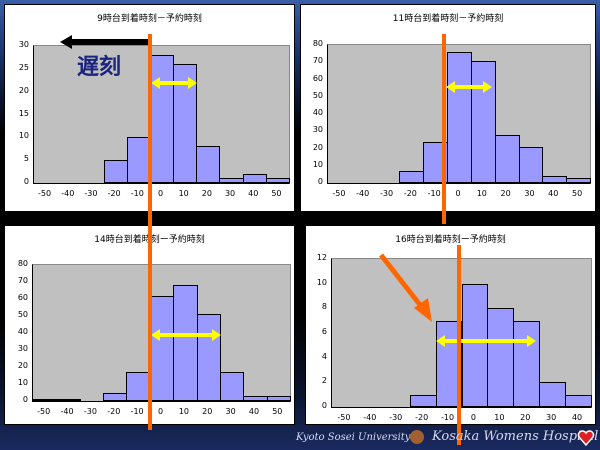 This screenshot has height=450, width=600. What do you see at coordinates (321, 257) in the screenshot?
I see `y-tick-label: 12` at bounding box center [321, 257].